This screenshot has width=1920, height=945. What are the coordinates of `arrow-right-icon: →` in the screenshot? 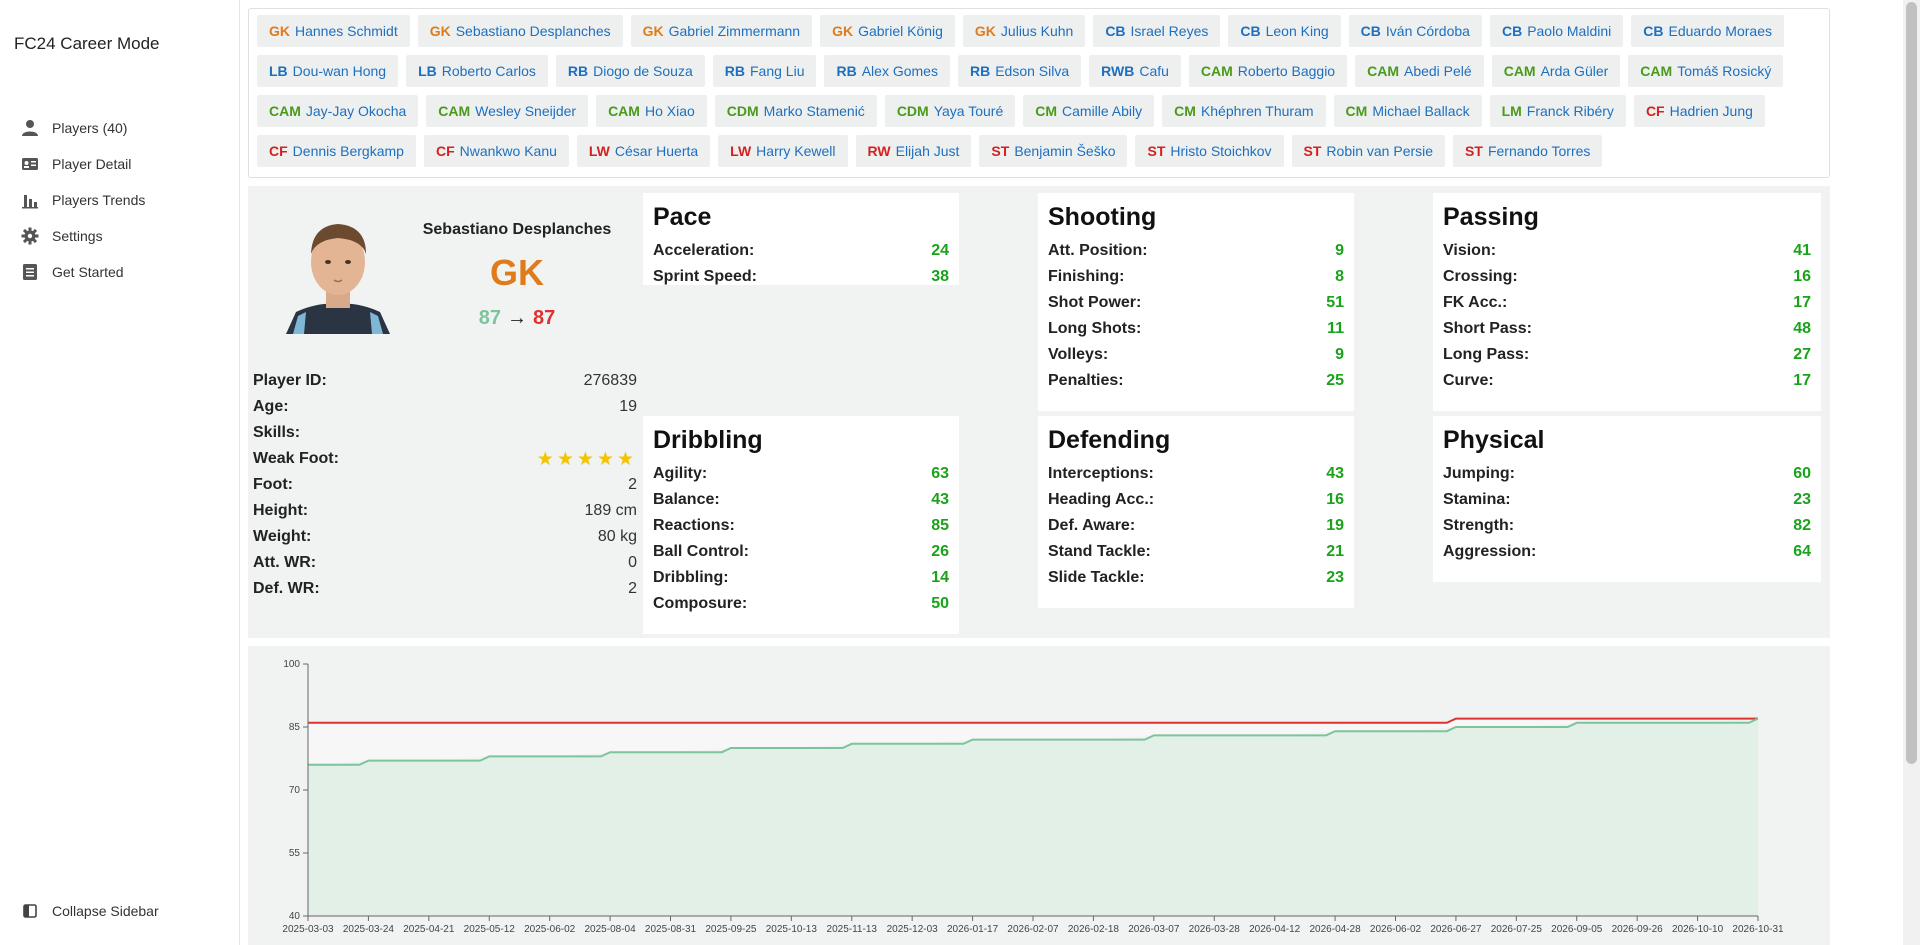 It's located at (517, 318).